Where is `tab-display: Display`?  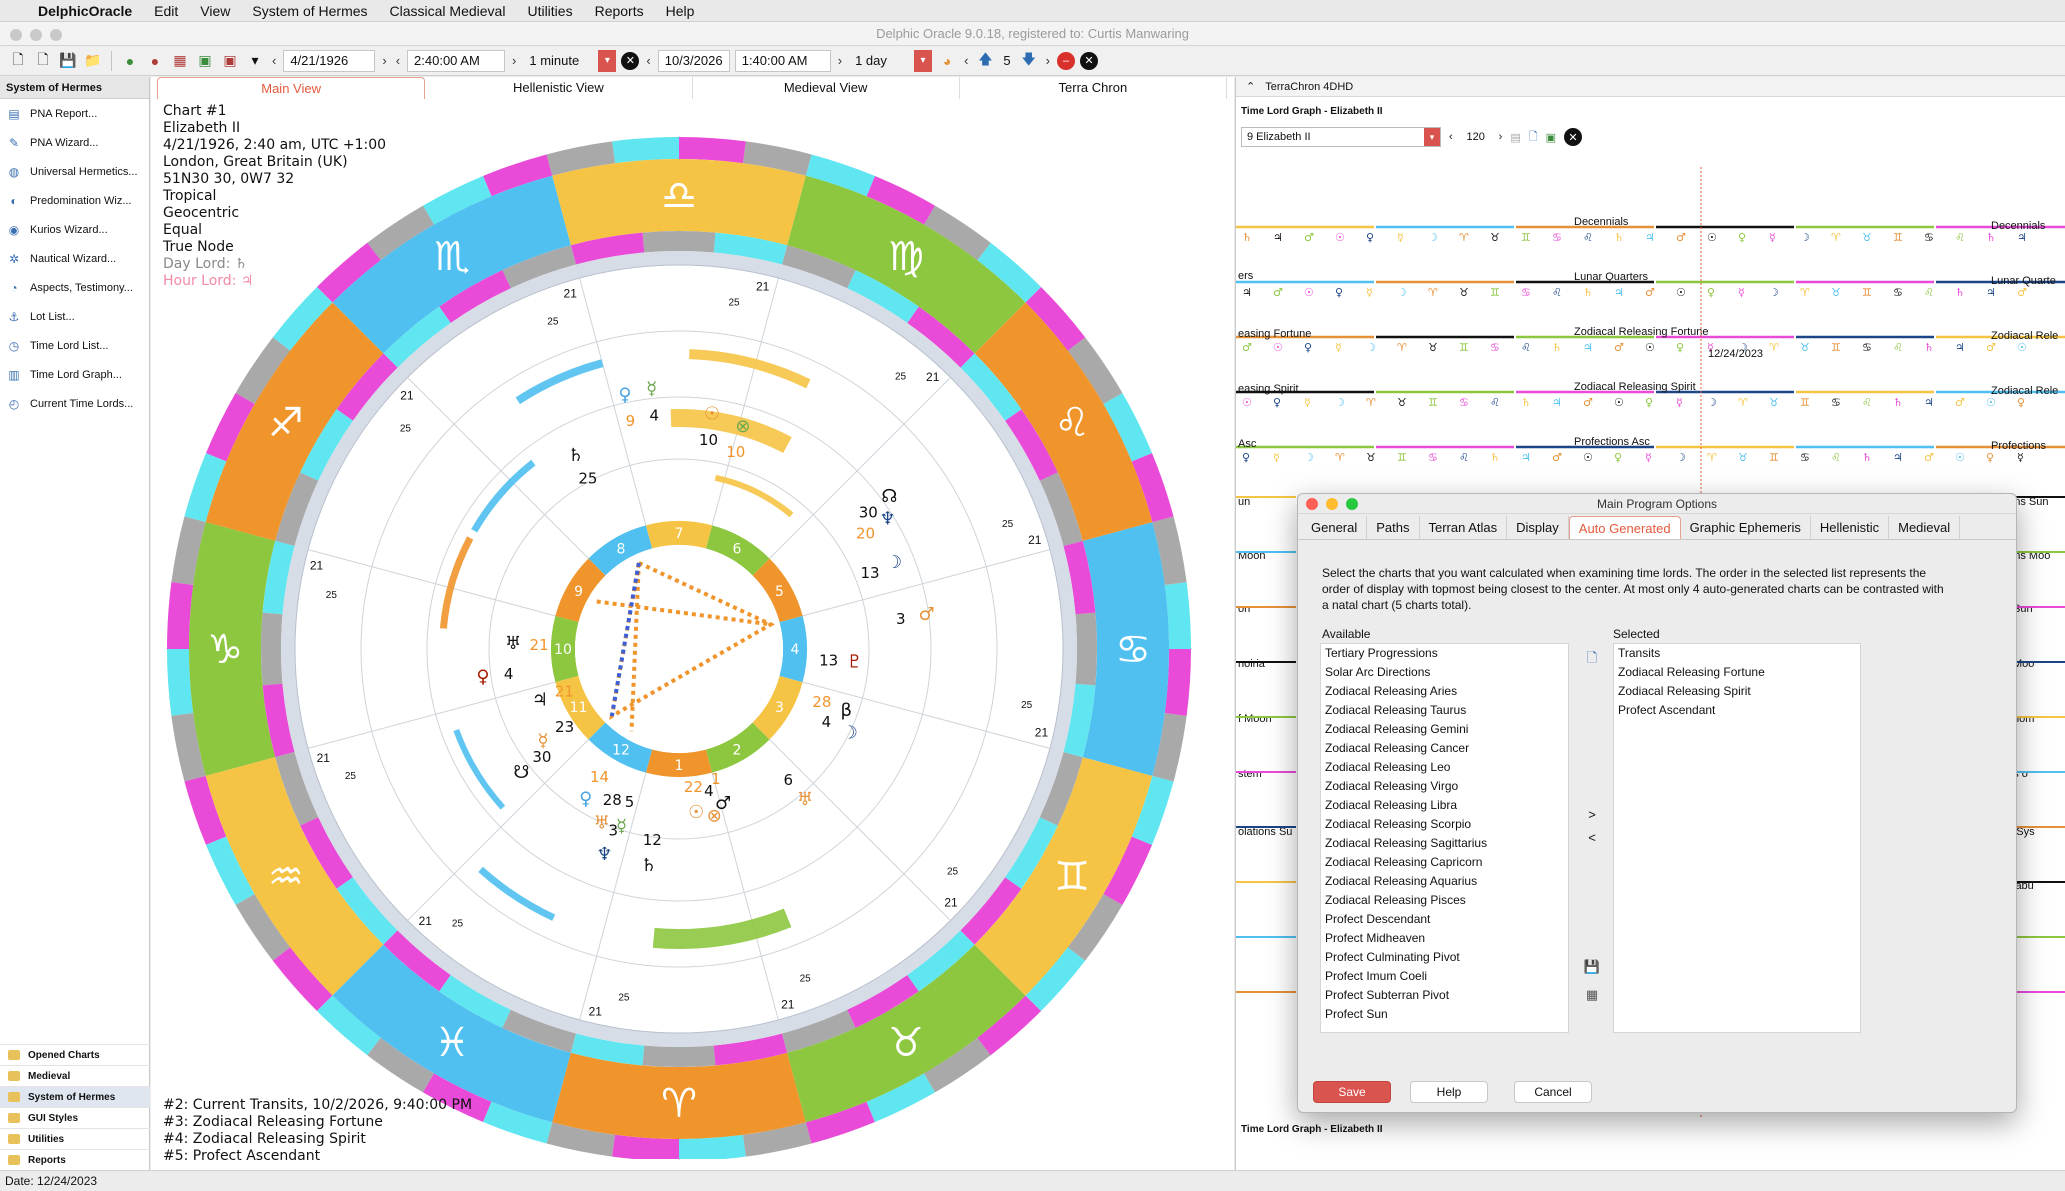 tab-display: Display is located at coordinates (1538, 527).